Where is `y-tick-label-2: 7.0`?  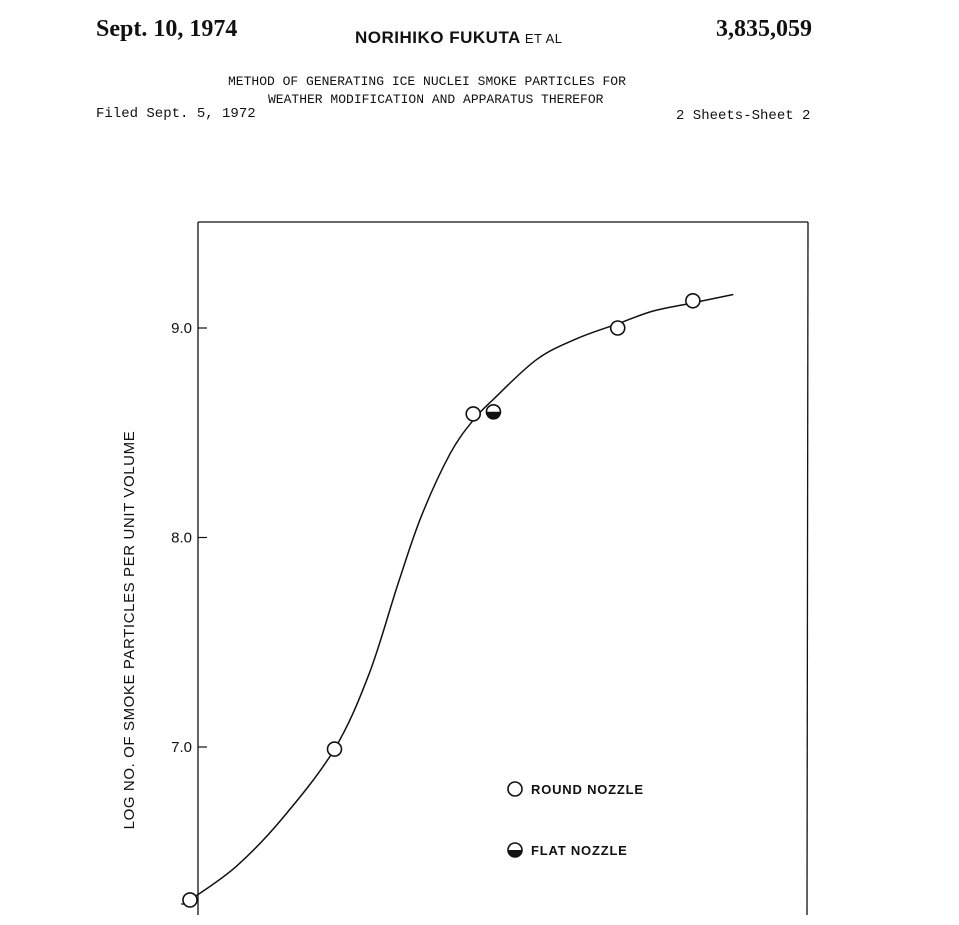 y-tick-label-2: 7.0 is located at coordinates (181, 747).